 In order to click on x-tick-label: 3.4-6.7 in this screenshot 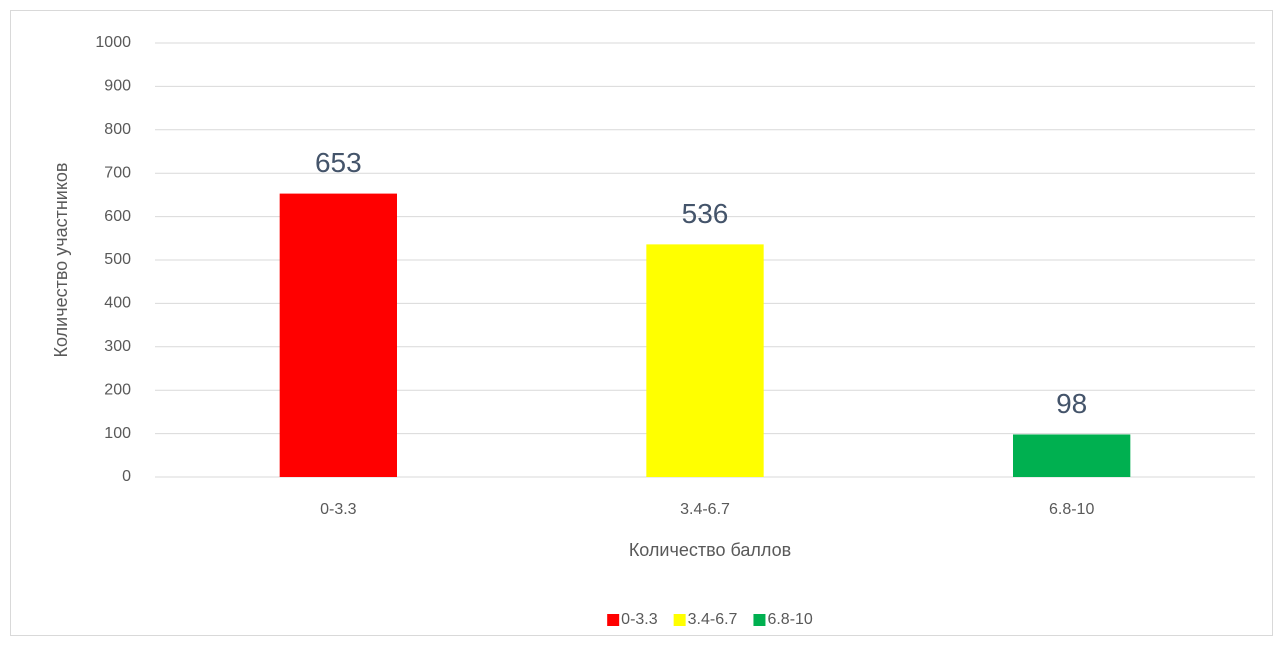, I will do `click(705, 509)`.